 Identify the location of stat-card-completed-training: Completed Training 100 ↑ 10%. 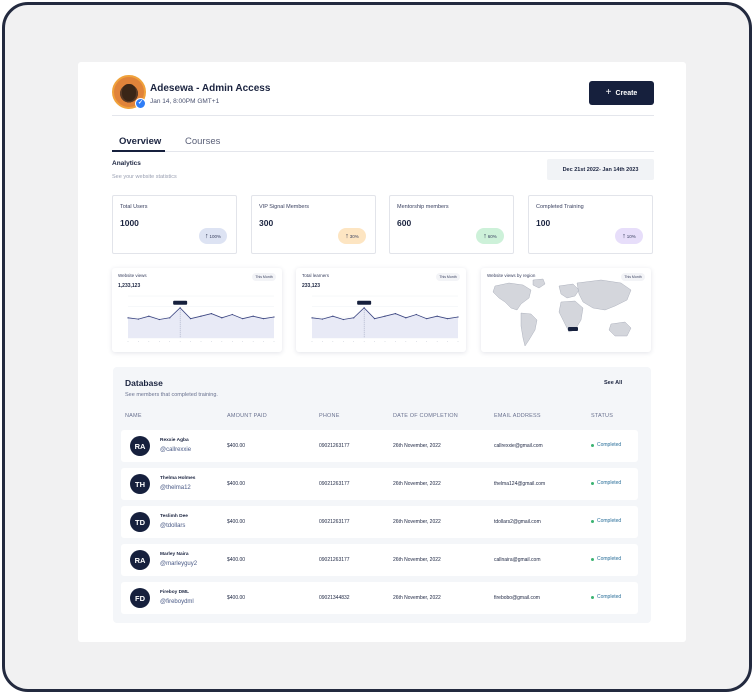
(590, 224).